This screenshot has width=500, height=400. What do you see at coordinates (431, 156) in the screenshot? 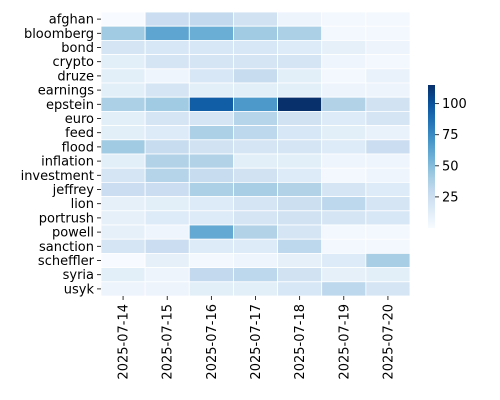
I see `colorbar-gradient` at bounding box center [431, 156].